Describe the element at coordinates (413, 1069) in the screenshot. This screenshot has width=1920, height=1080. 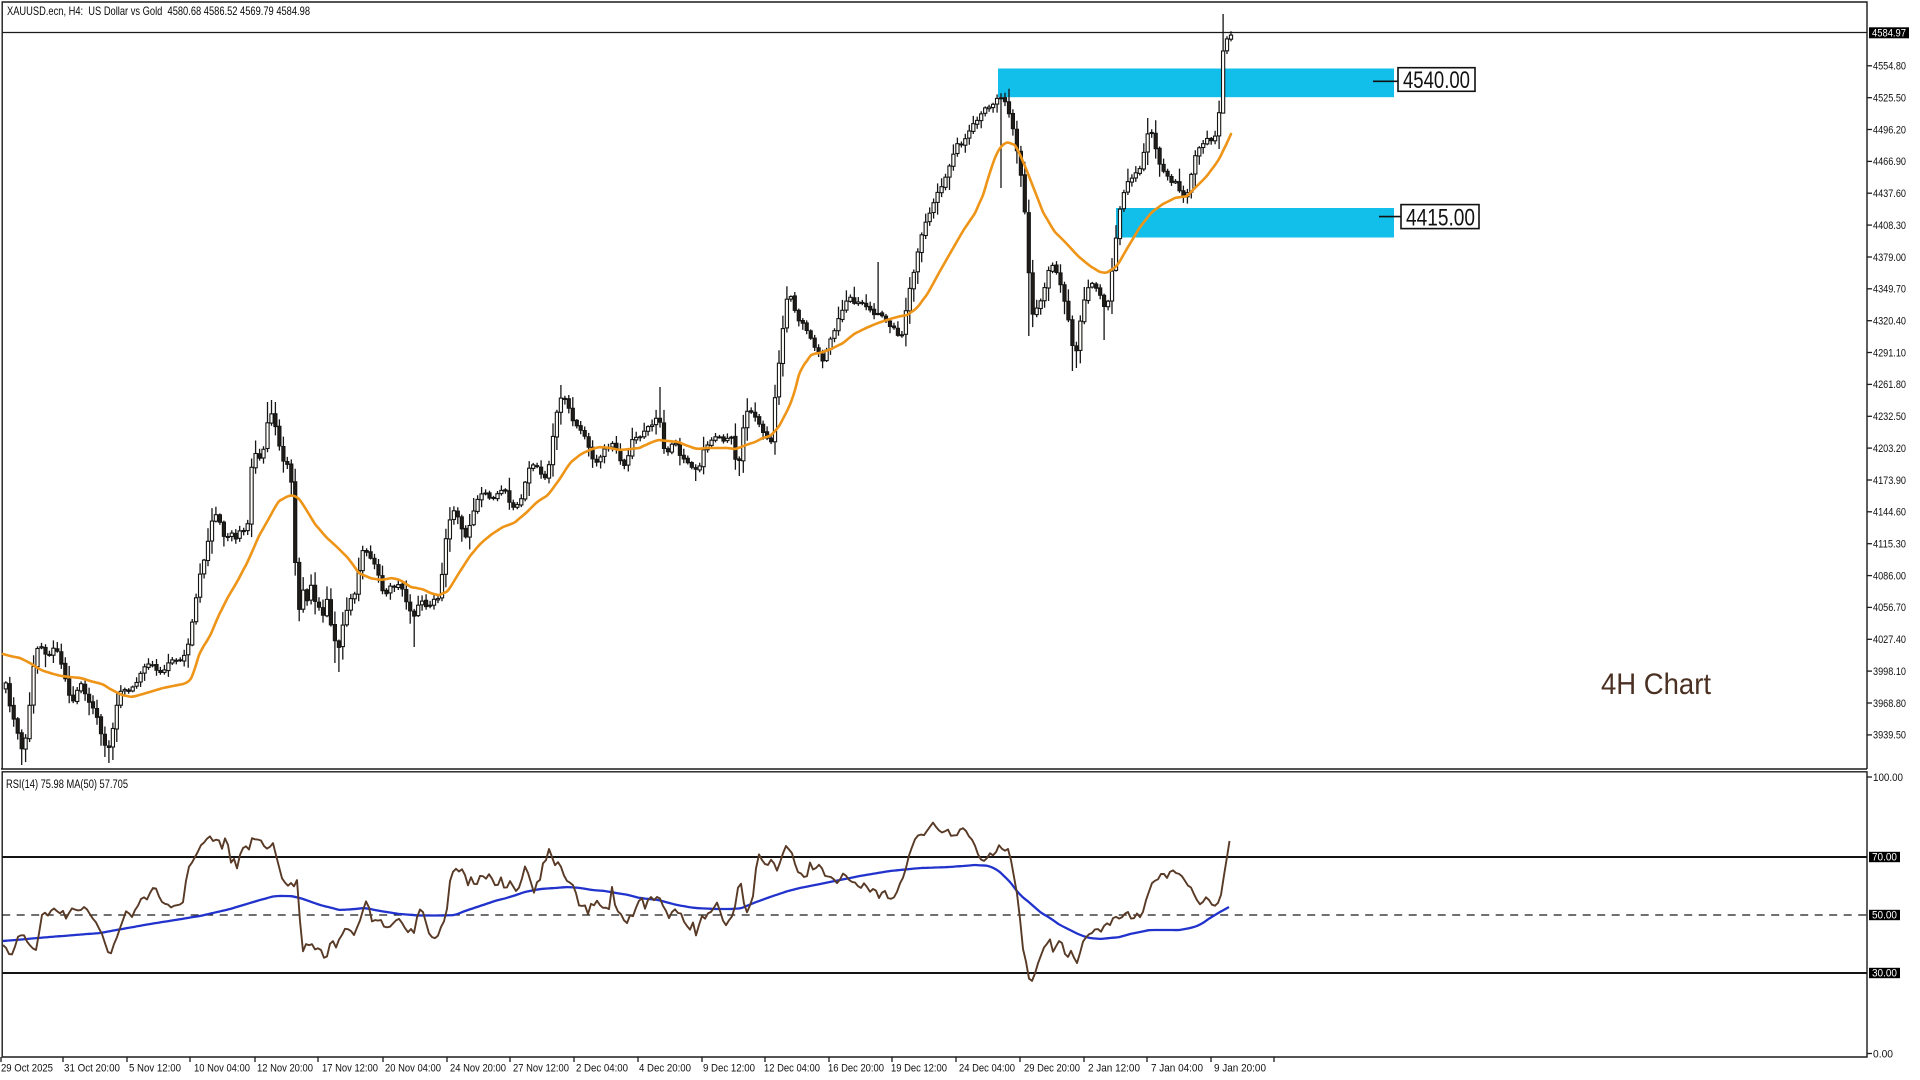
I see `svg-text: 20 Nov 04:00` at that location.